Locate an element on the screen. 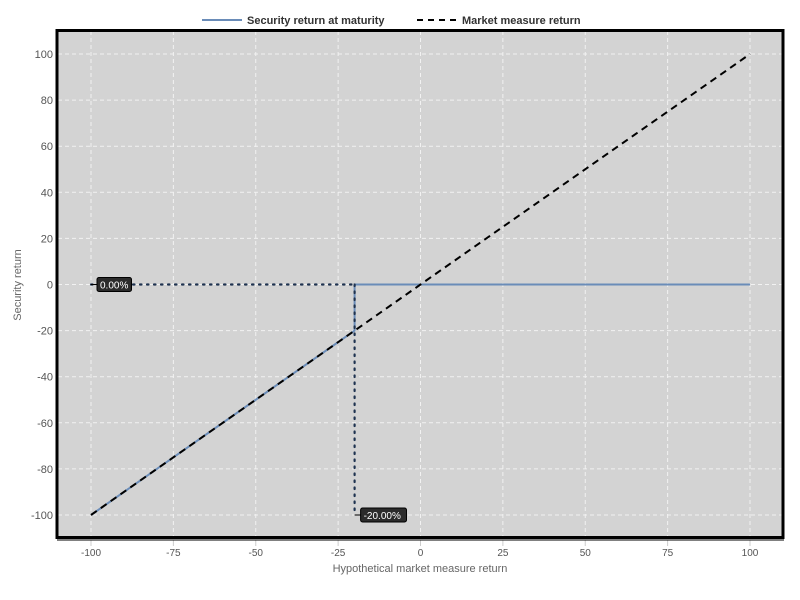  x-tick-label: -75 is located at coordinates (173, 553).